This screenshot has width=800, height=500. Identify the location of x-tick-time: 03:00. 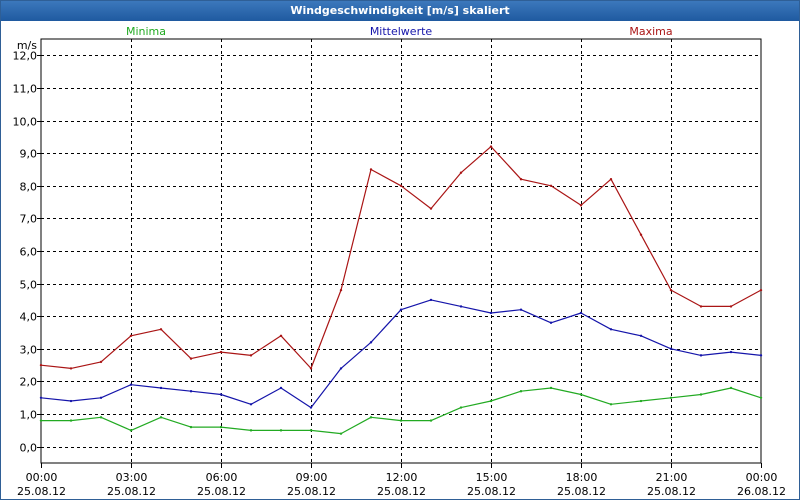
(132, 477).